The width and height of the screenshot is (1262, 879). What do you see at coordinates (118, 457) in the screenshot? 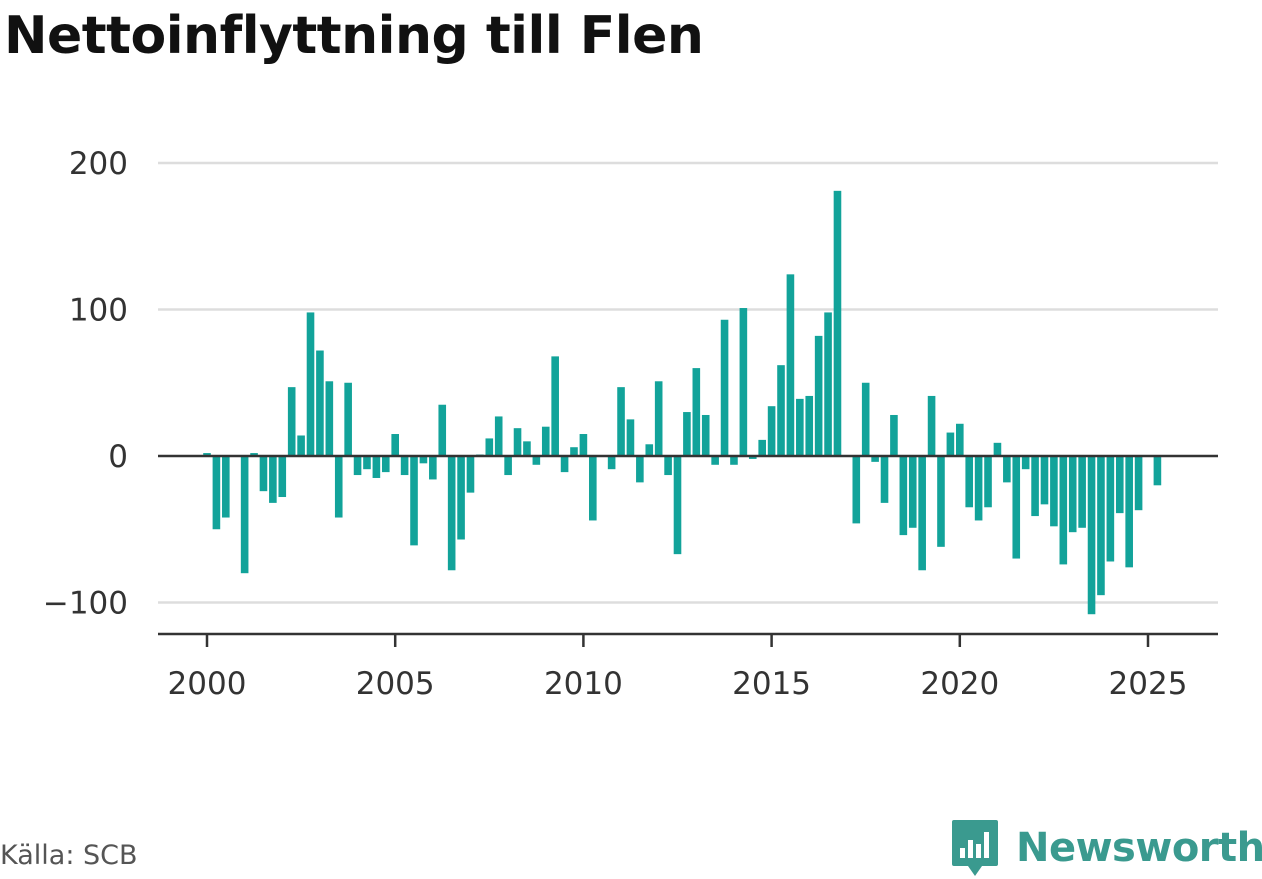
I see `y-tick-label: 0` at bounding box center [118, 457].